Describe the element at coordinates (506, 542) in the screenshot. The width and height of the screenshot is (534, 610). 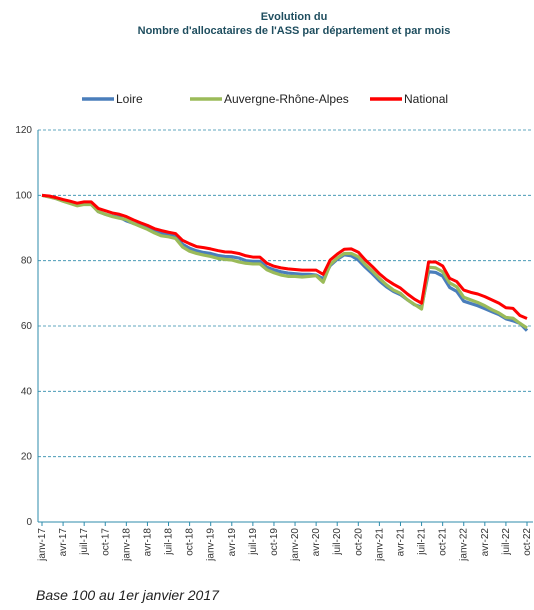
I see `x-tick-label: juil-22` at that location.